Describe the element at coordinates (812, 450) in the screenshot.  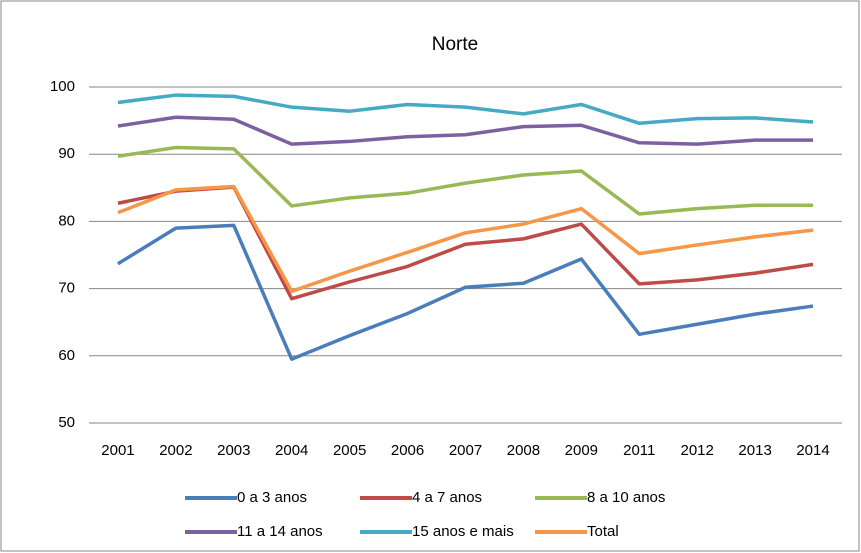
I see `x-tick-label: 2014` at that location.